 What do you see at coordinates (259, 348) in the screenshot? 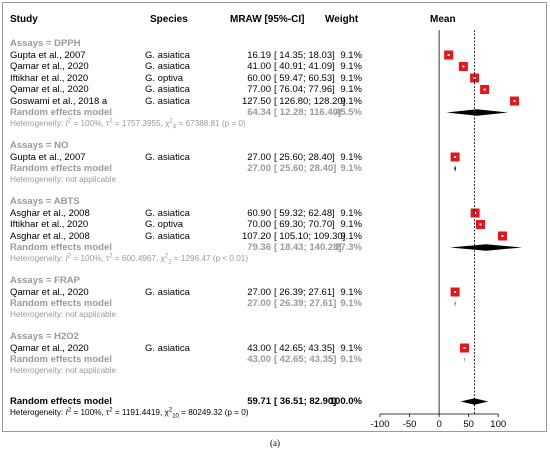
I see `study-estimate: 43.00` at bounding box center [259, 348].